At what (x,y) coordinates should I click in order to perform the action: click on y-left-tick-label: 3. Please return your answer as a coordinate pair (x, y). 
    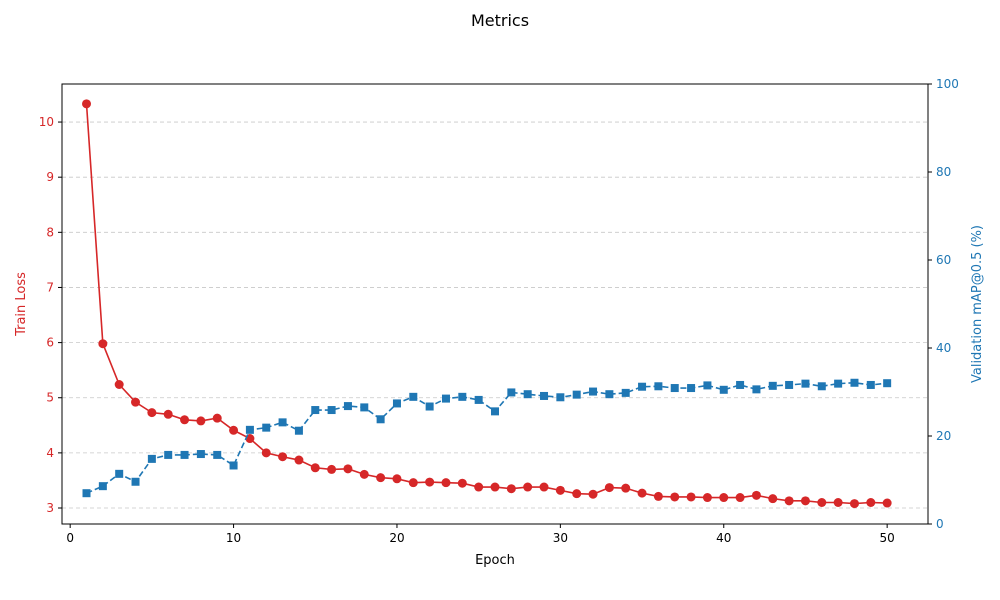
    Looking at the image, I should click on (50, 508).